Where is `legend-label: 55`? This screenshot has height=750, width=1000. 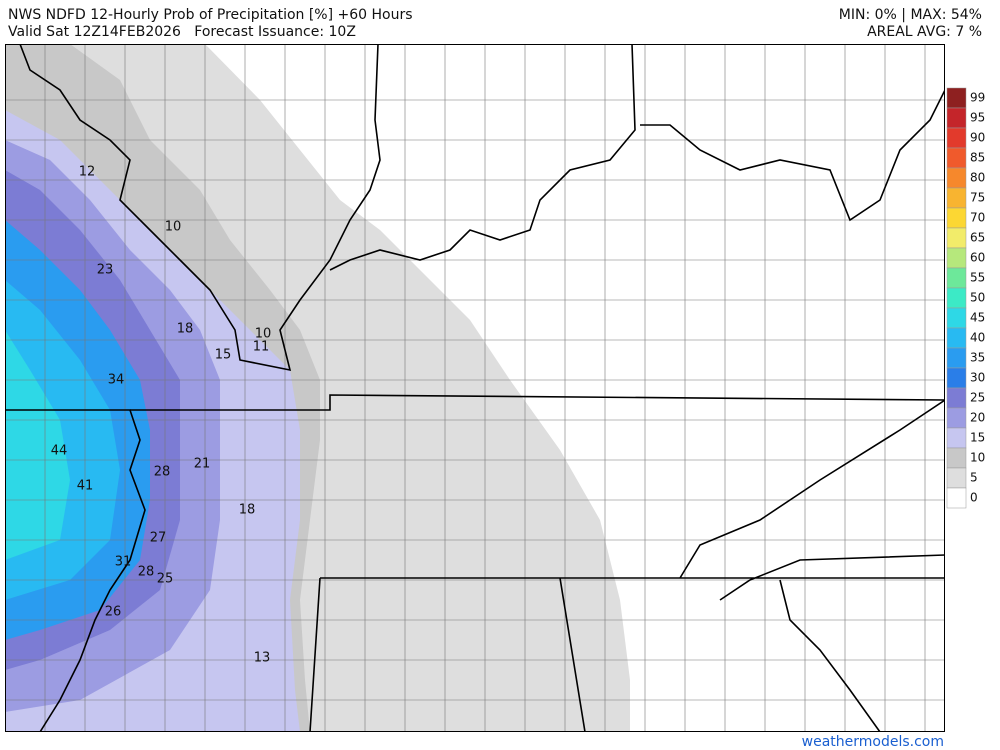 legend-label: 55 is located at coordinates (977, 278).